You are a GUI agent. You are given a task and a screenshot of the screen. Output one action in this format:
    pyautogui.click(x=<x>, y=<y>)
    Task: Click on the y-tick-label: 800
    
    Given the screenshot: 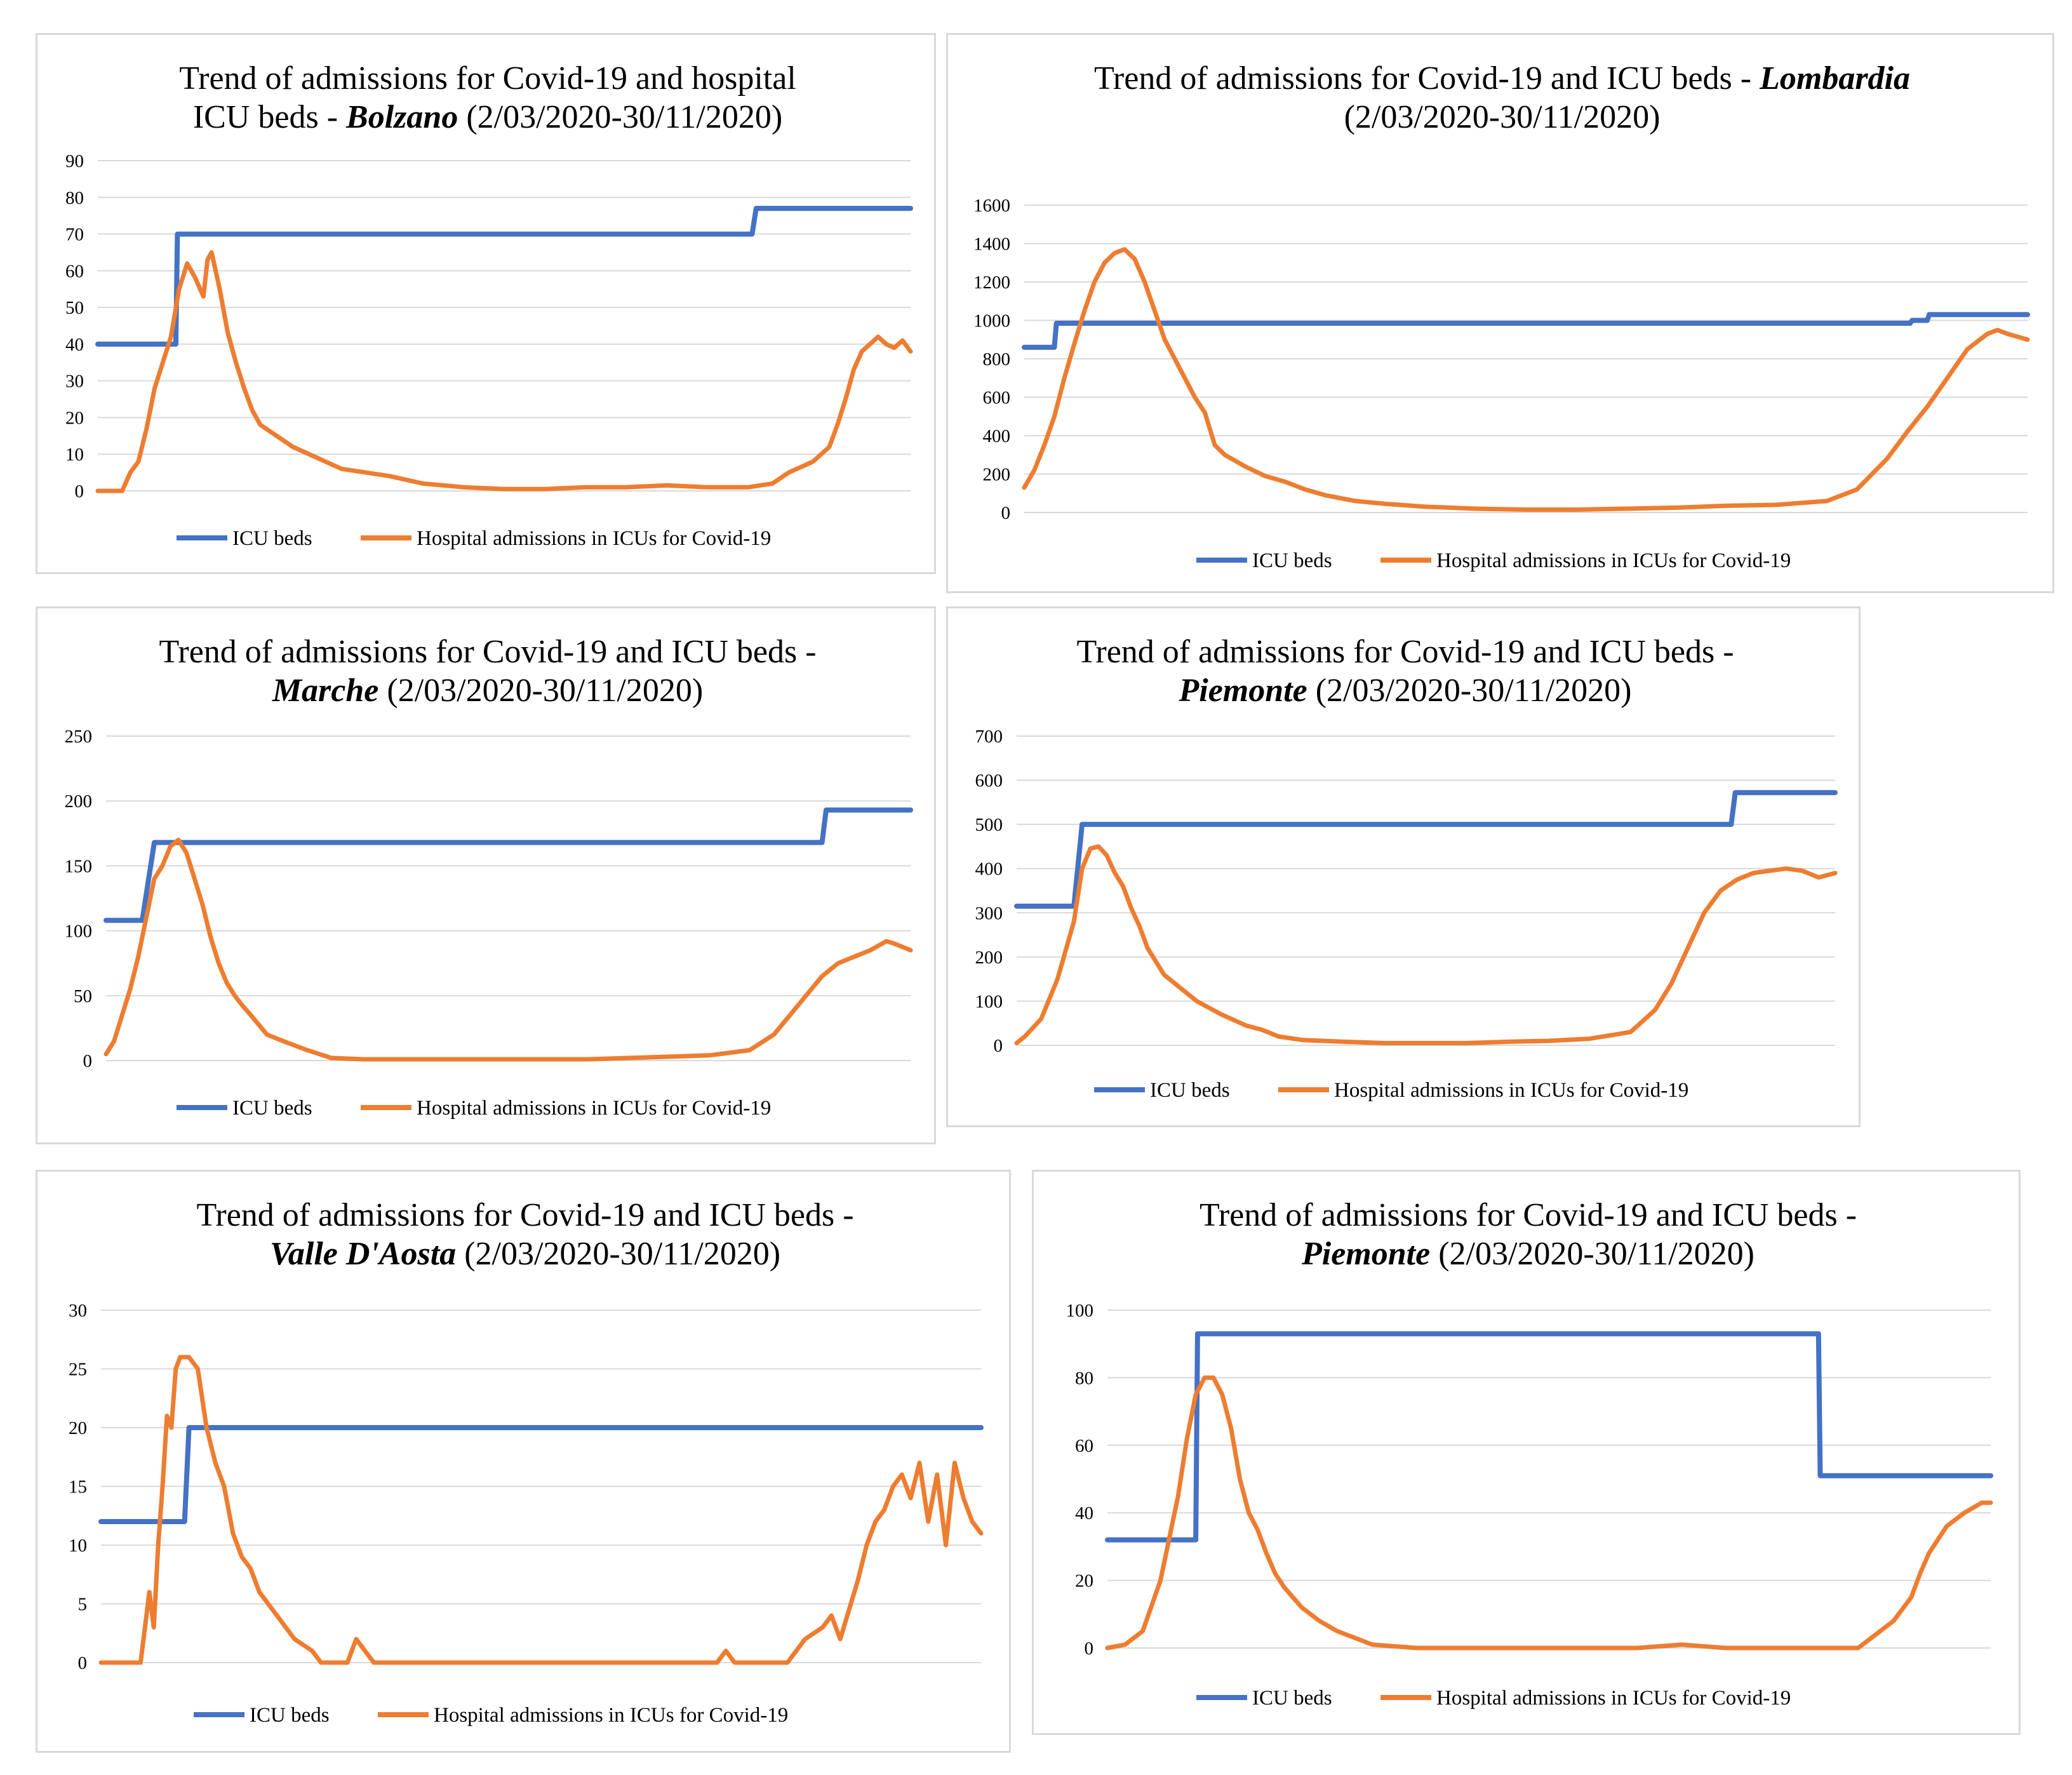 What is the action you would take?
    pyautogui.click(x=997, y=359)
    